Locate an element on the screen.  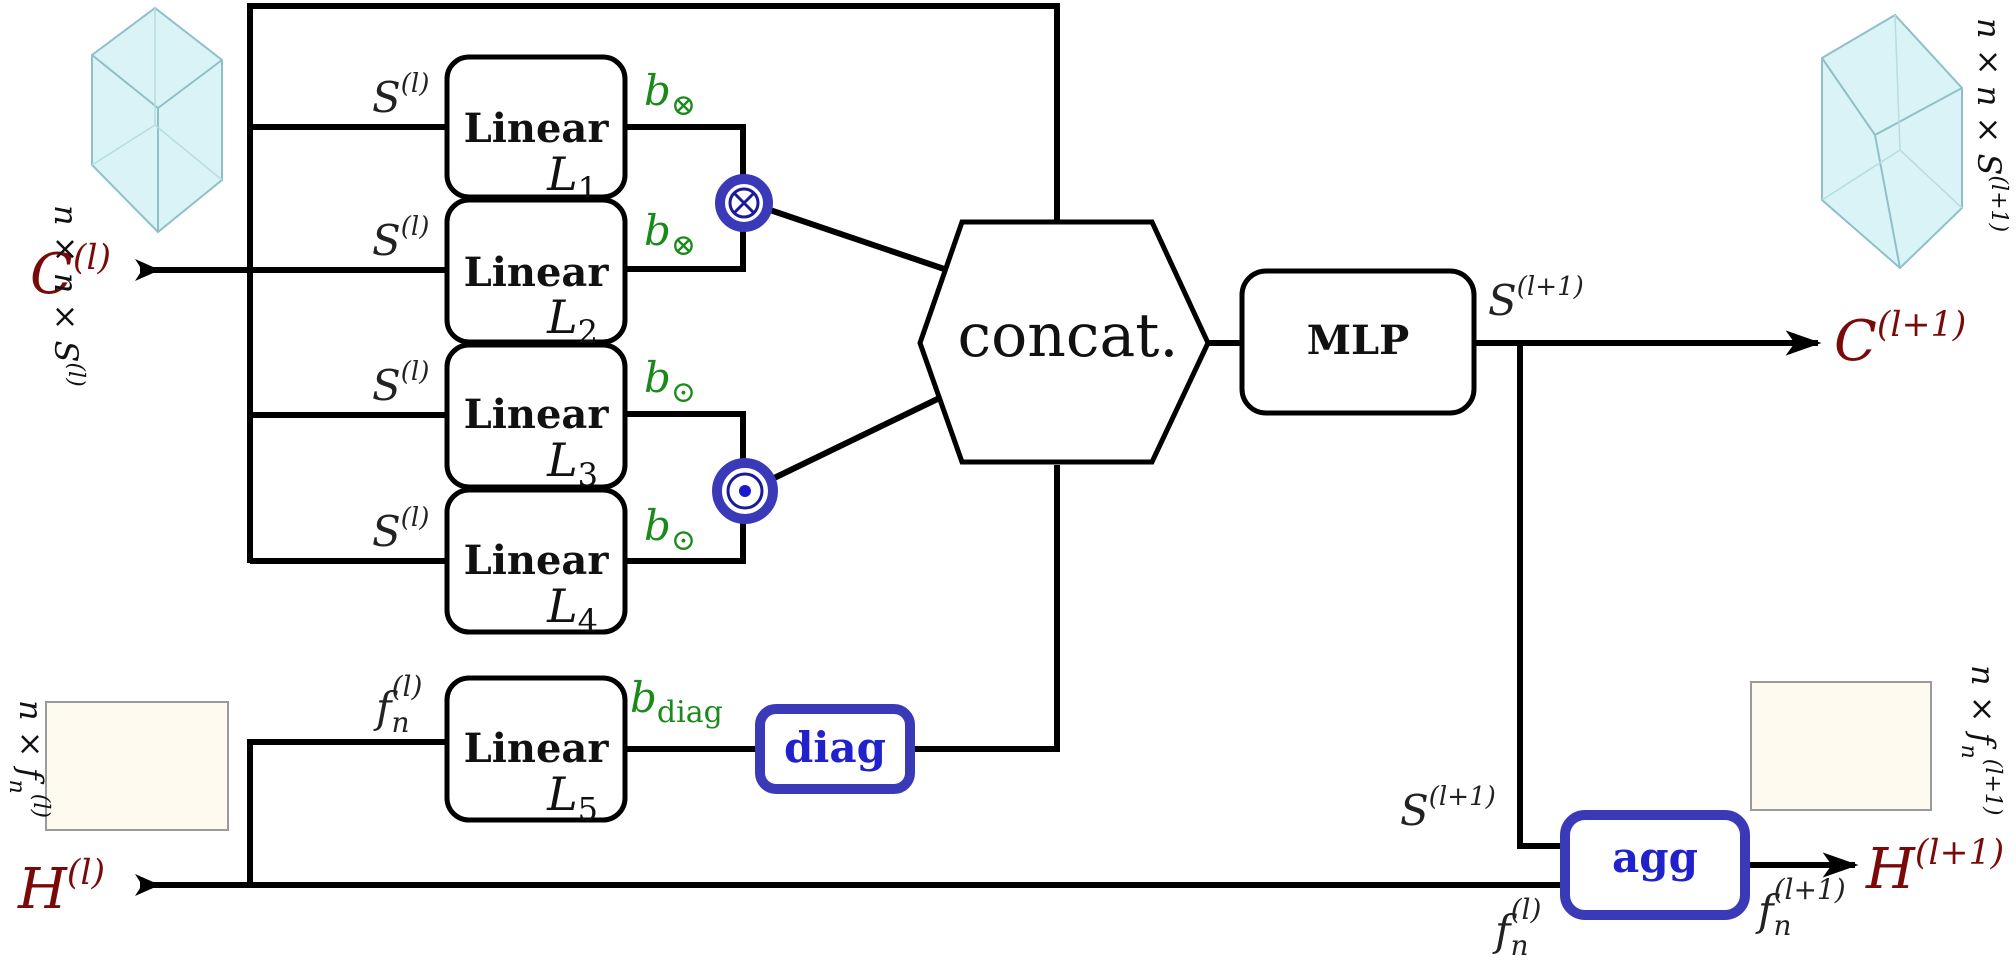
mlp-block: MLP is located at coordinates (1358, 342).